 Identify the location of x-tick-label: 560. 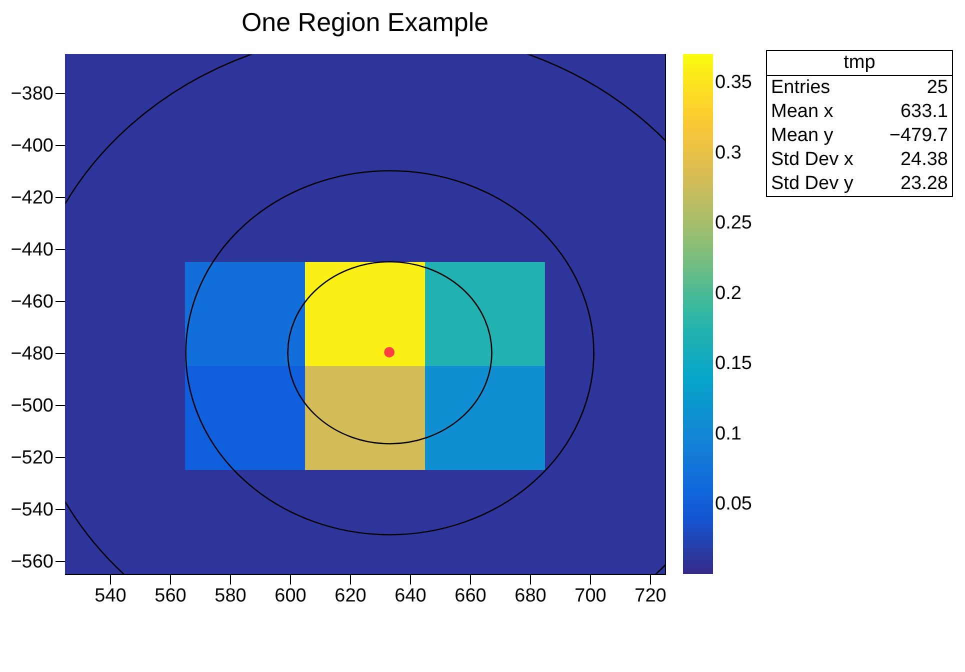
(170, 596).